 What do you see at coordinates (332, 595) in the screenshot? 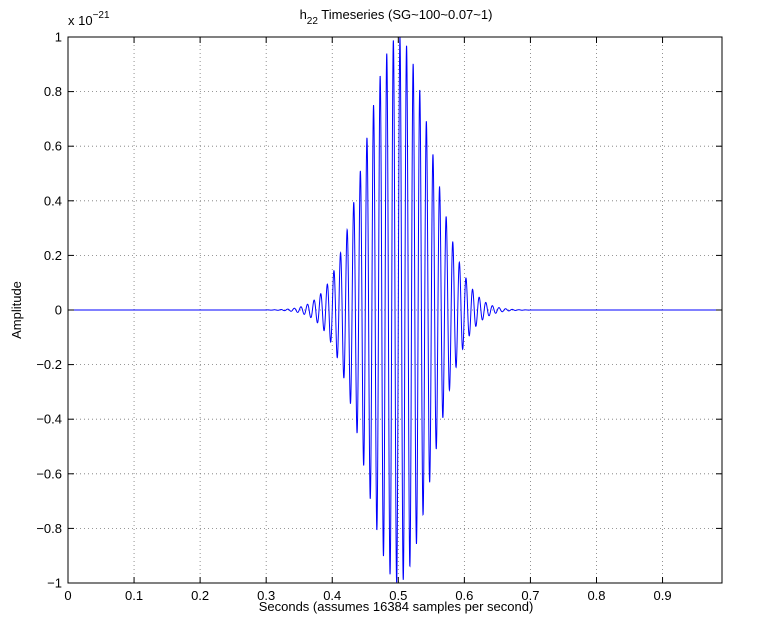
I see `x-tick-label: 0.4` at bounding box center [332, 595].